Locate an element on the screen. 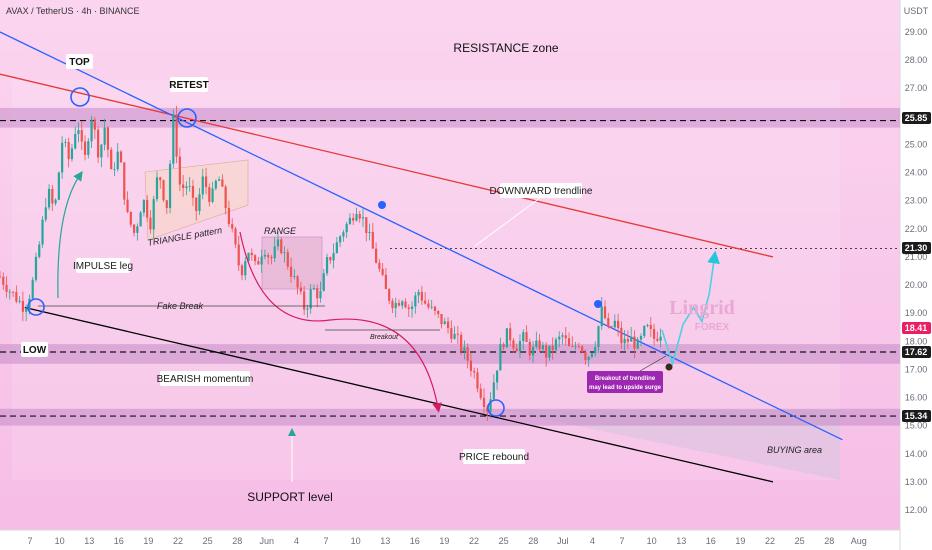 This screenshot has height=550, width=932. price-tick: 25.00 is located at coordinates (916, 144).